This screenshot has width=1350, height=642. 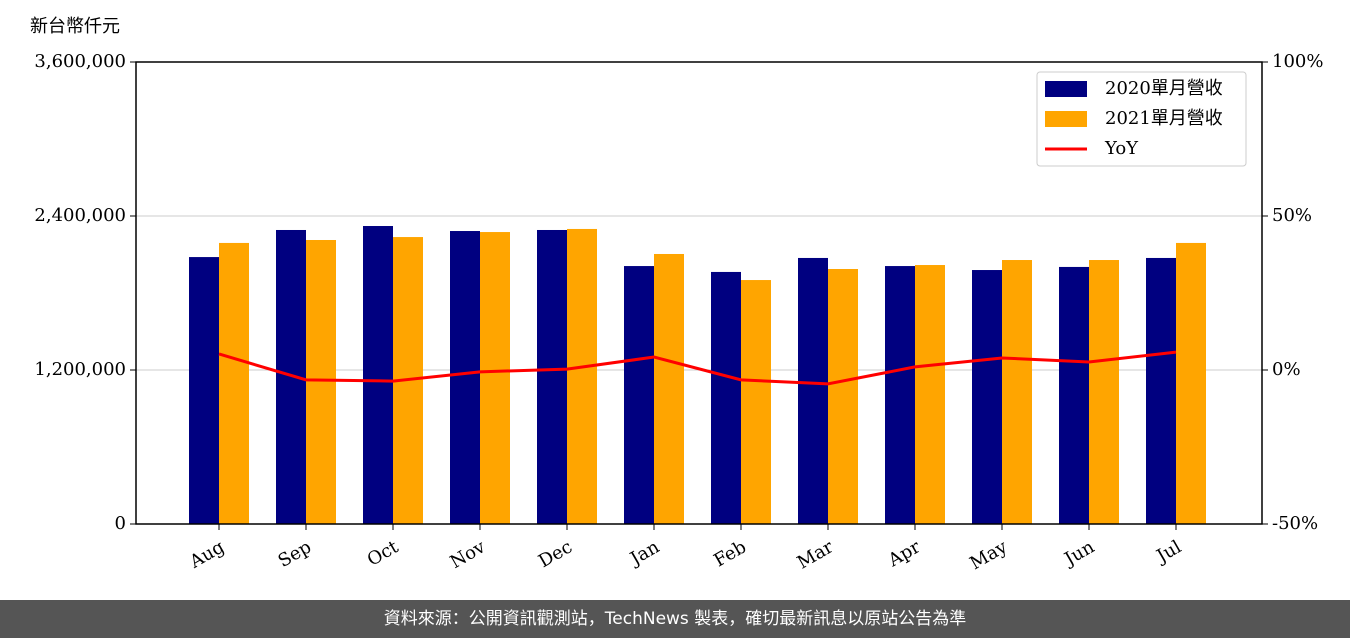 I want to click on y-tick-label: 2,400,000, so click(x=80, y=215).